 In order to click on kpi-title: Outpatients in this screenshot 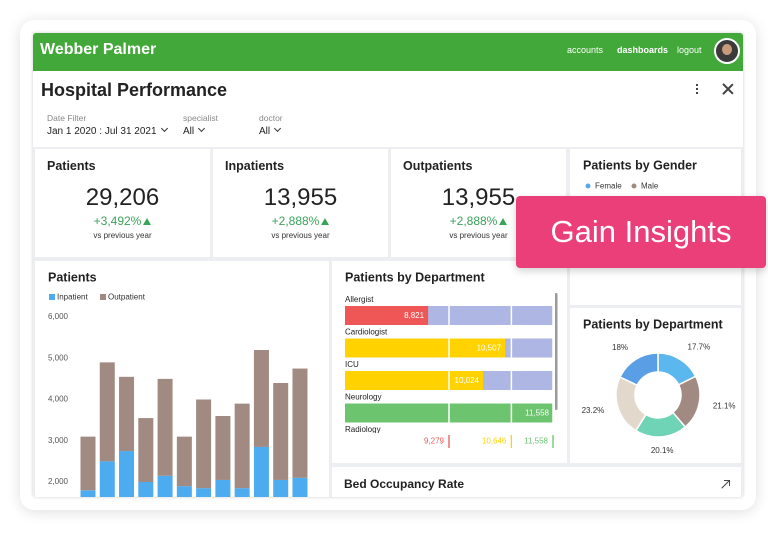, I will do `click(438, 166)`.